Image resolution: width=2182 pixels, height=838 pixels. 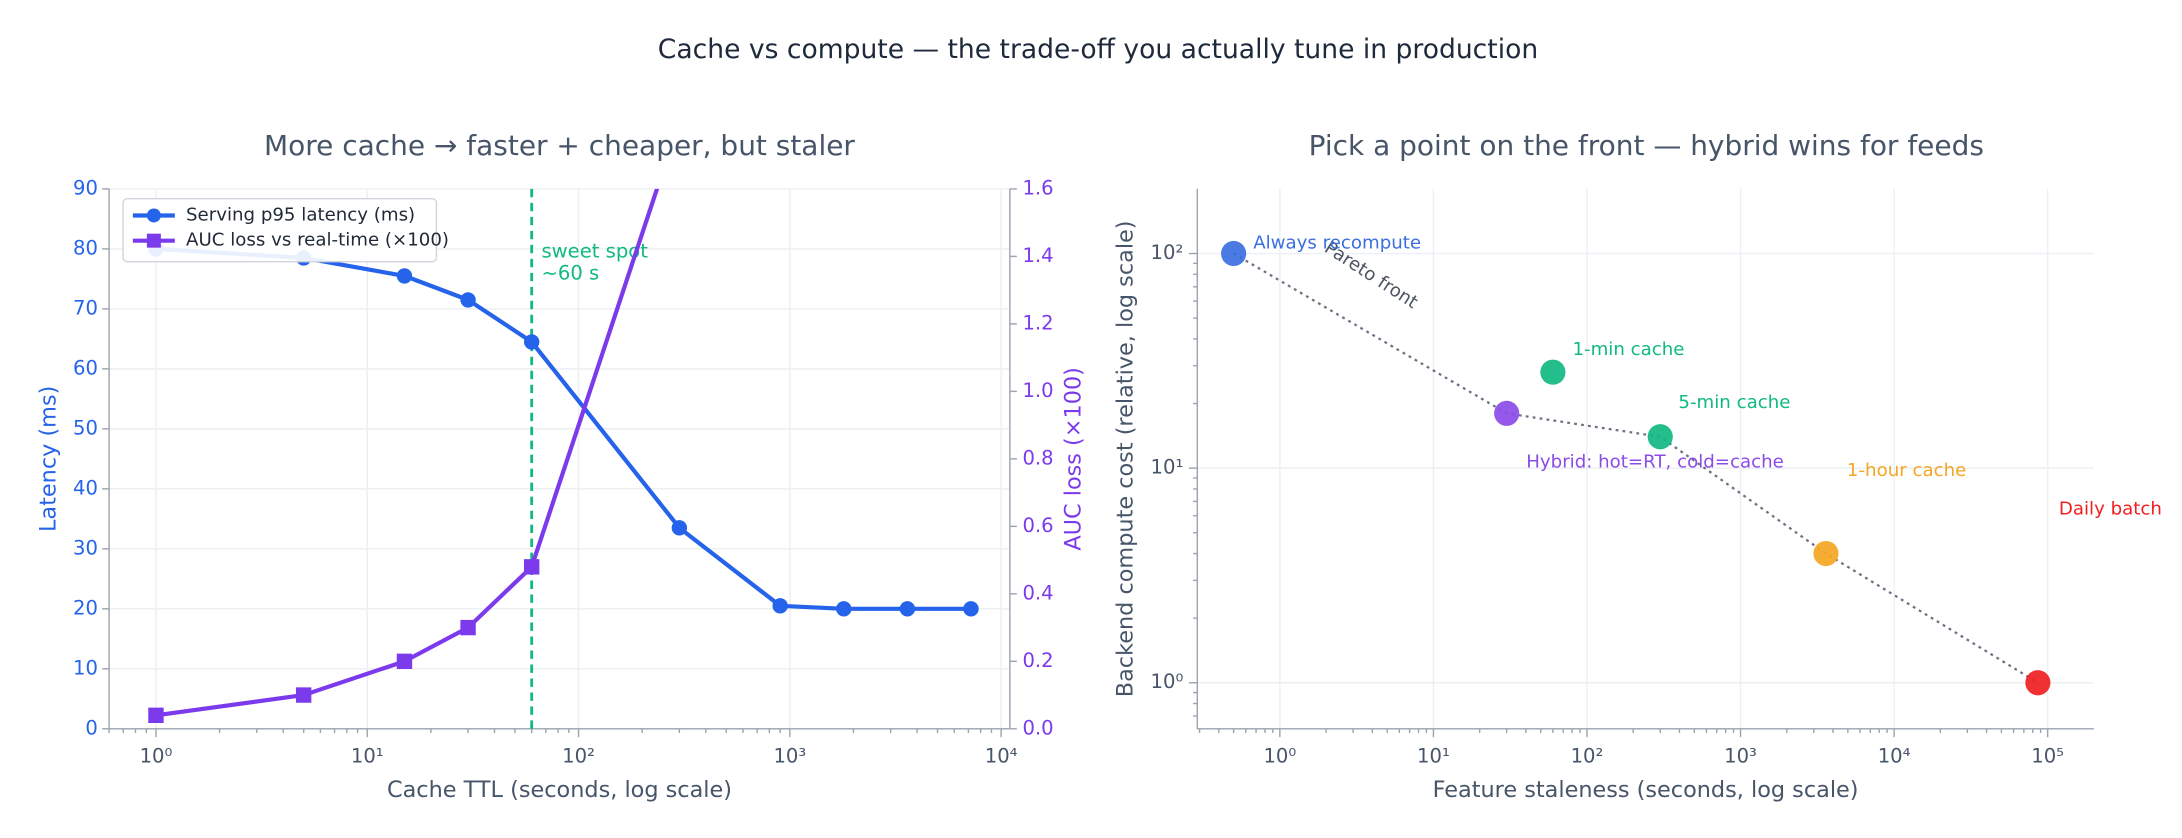 I want to click on y-tick-label: 90, so click(x=85, y=187).